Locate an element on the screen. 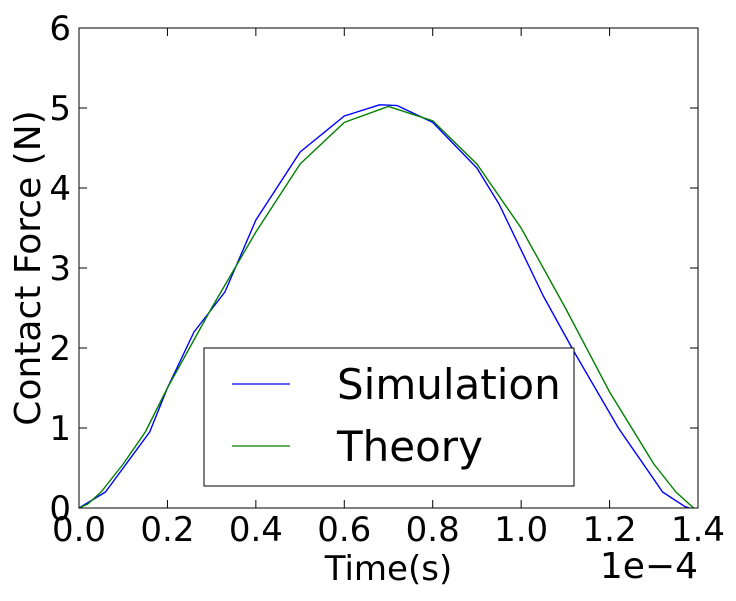 The height and width of the screenshot is (601, 736). legend-box is located at coordinates (389, 417).